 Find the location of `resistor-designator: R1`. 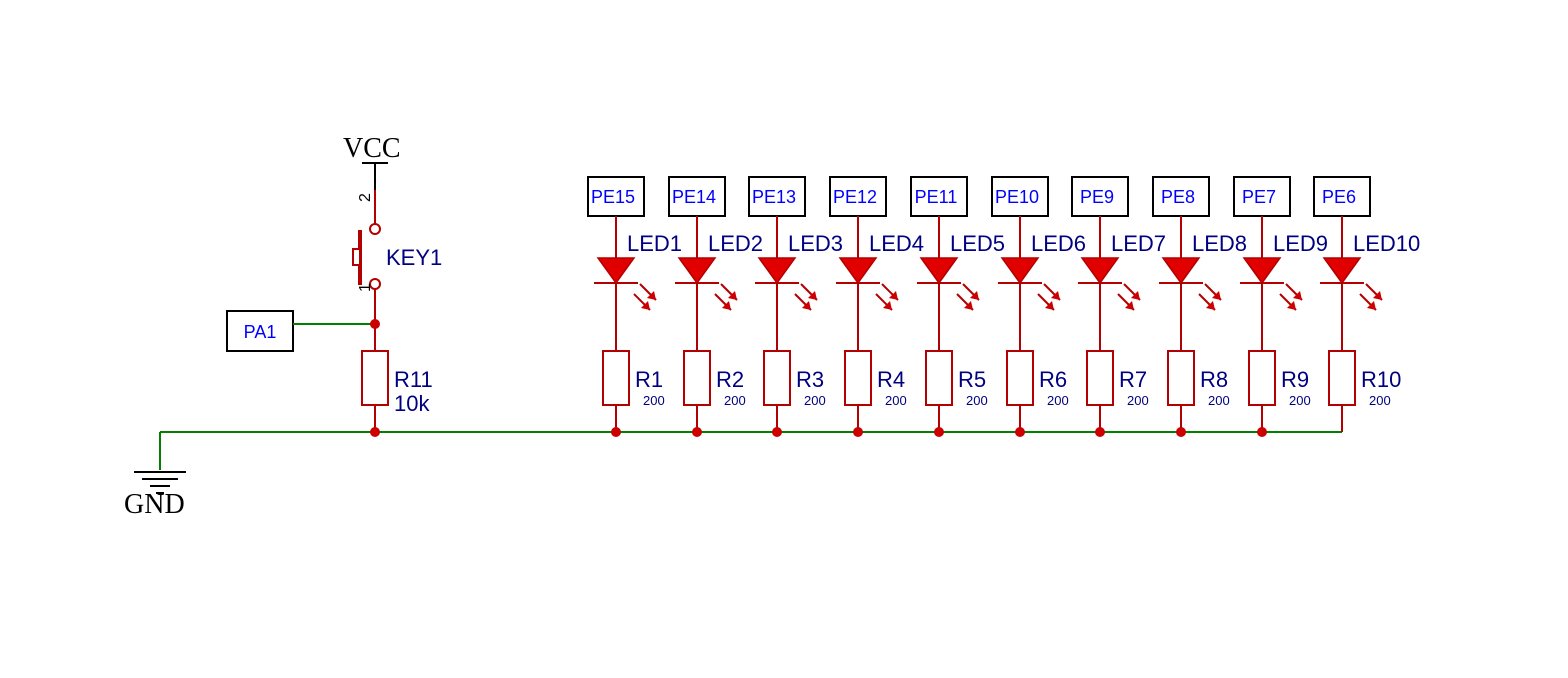

resistor-designator: R1 is located at coordinates (649, 379).